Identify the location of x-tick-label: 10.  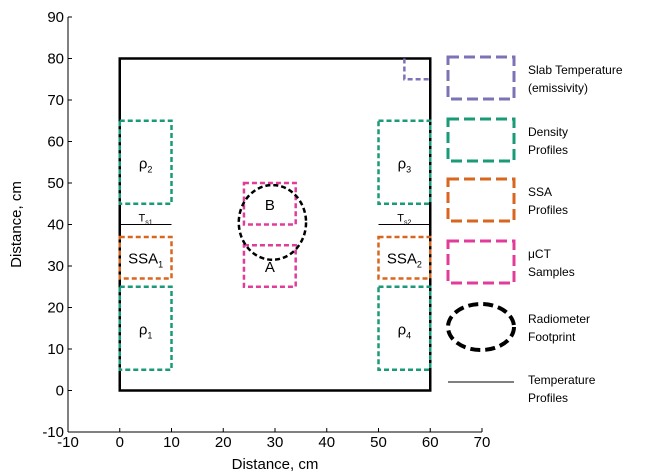
(171, 442).